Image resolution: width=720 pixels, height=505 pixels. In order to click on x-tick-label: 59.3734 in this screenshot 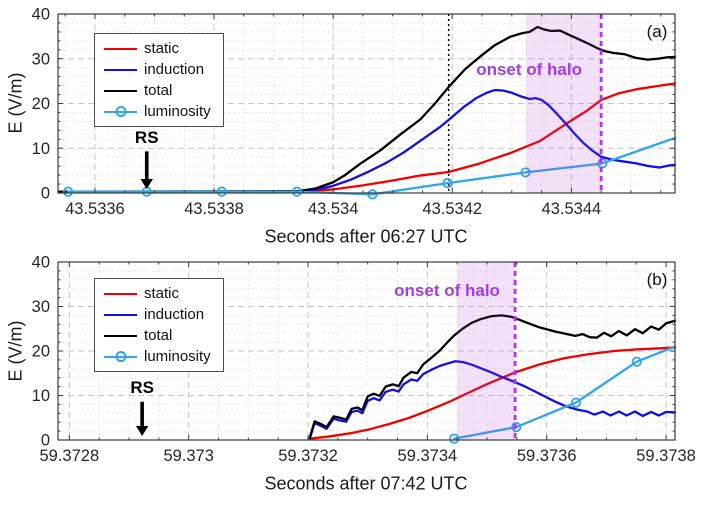, I will do `click(428, 456)`.